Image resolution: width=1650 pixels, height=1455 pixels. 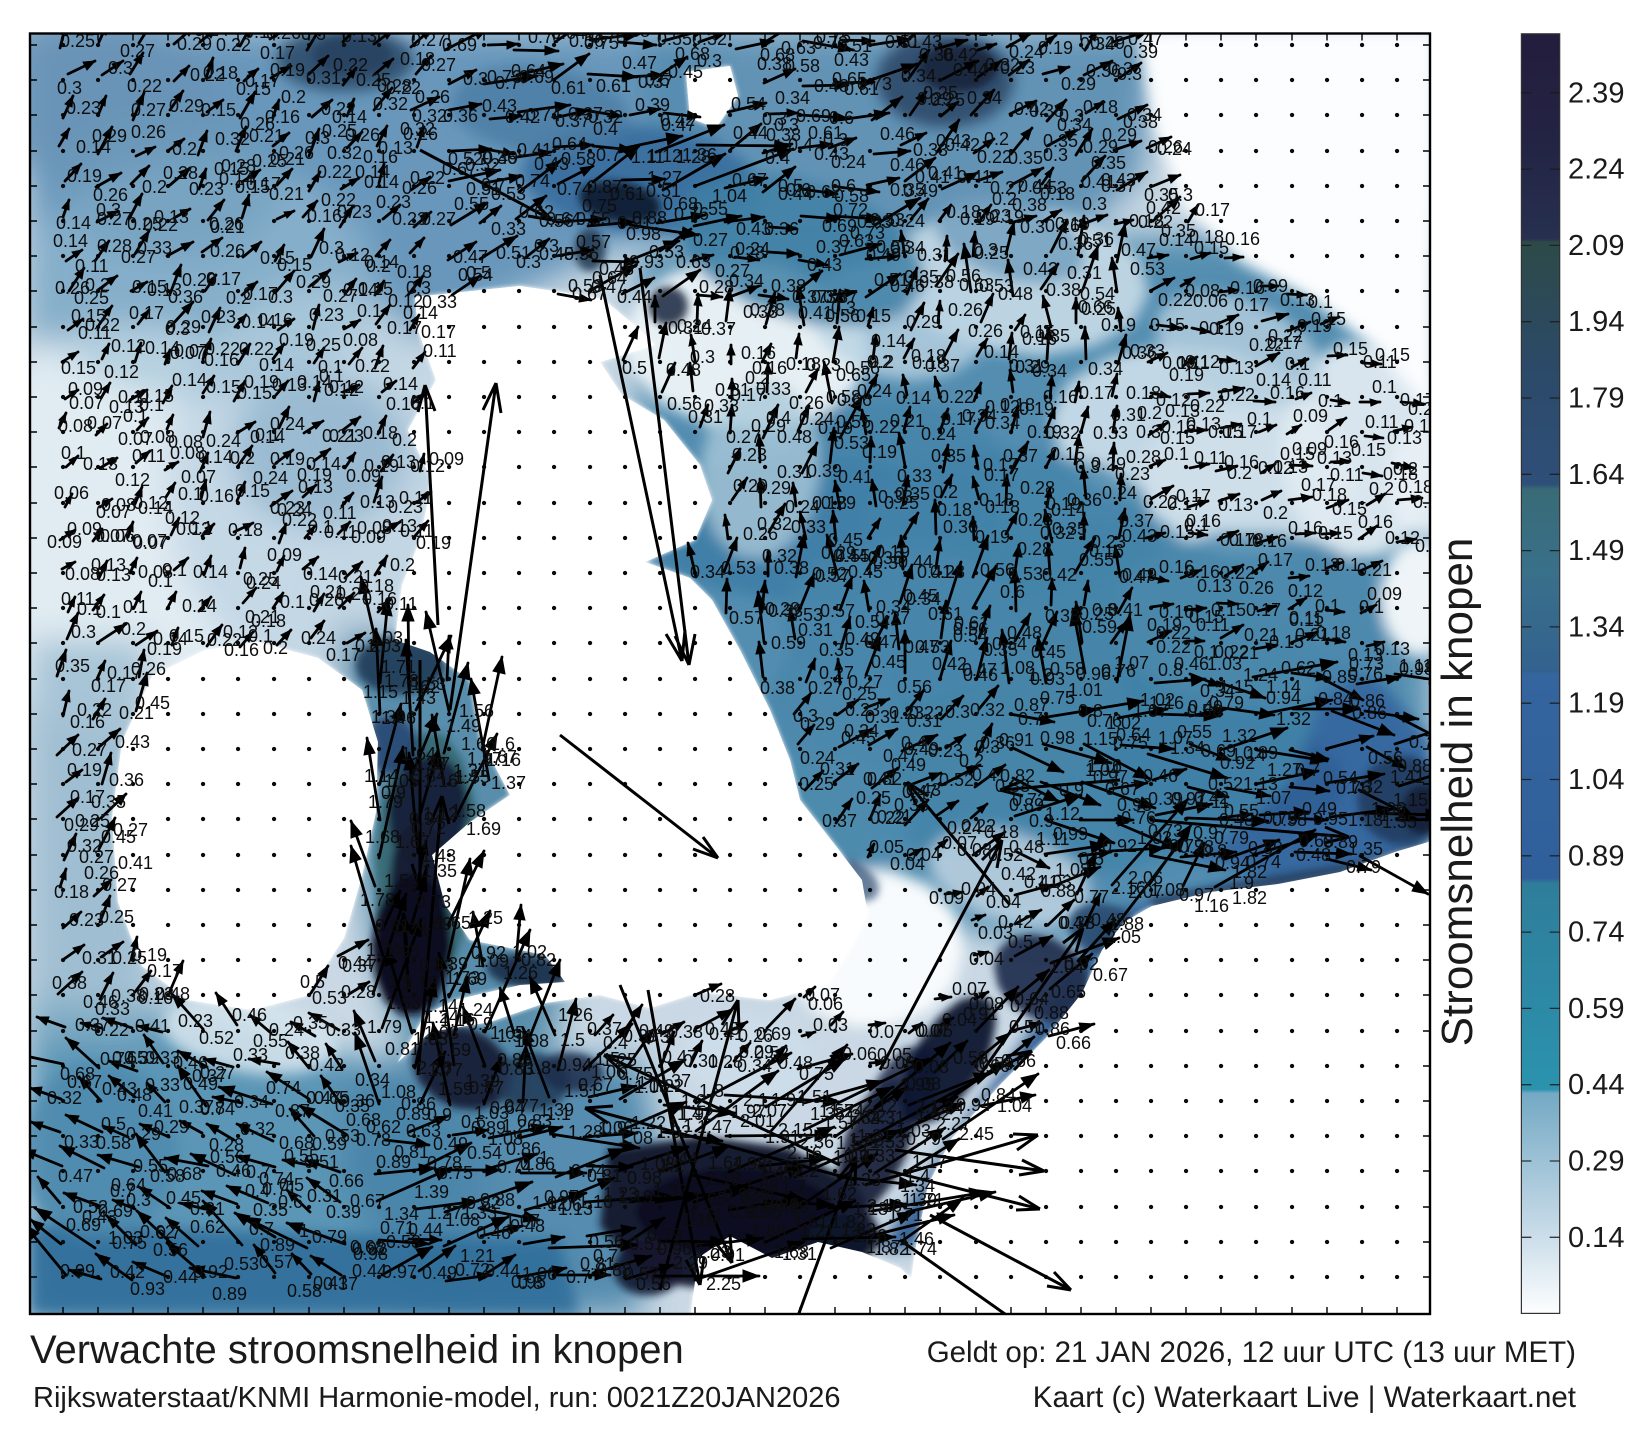 I want to click on svg-text: 0.91, so click(x=980, y=1014).